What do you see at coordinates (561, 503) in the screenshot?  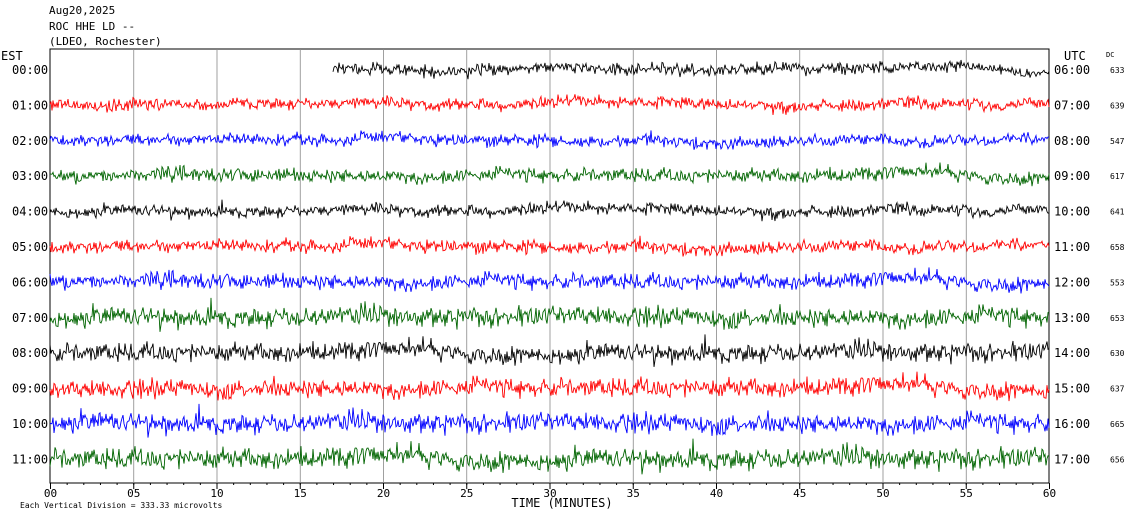 I see `x-axis-title: TIME (MINUTES)` at bounding box center [561, 503].